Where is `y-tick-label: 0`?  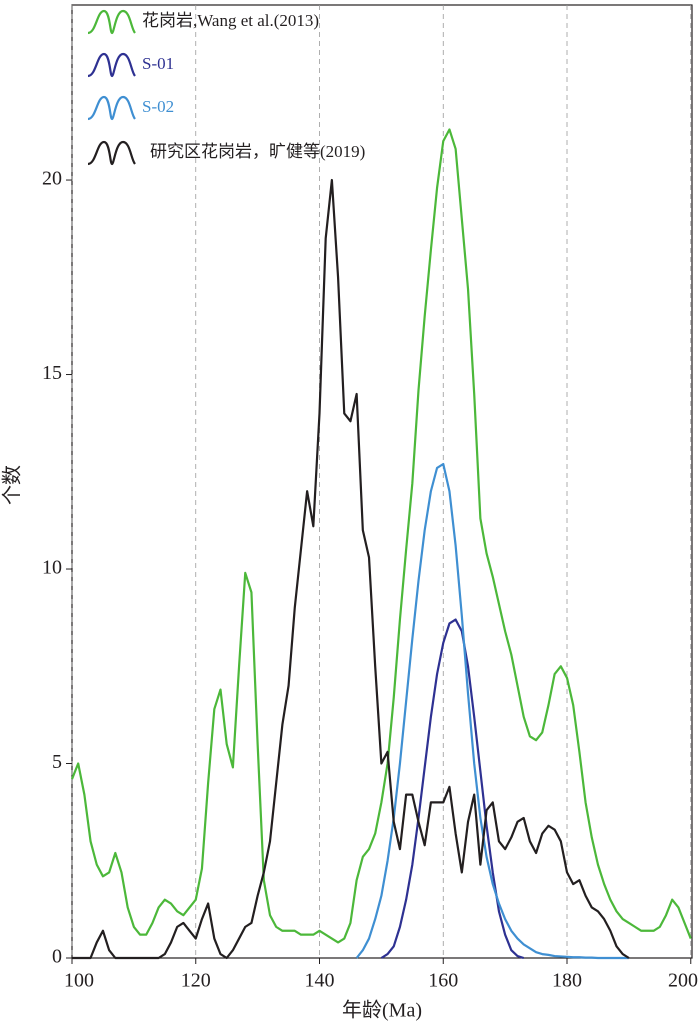 y-tick-label: 0 is located at coordinates (57, 957).